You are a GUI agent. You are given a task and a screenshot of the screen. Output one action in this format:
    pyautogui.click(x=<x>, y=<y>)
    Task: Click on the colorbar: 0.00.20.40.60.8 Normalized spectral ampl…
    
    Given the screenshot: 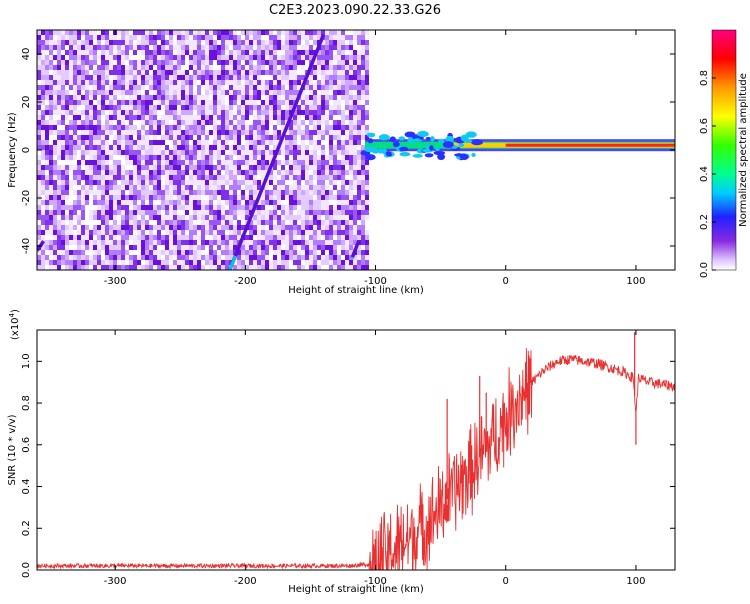 What is the action you would take?
    pyautogui.click(x=724, y=154)
    